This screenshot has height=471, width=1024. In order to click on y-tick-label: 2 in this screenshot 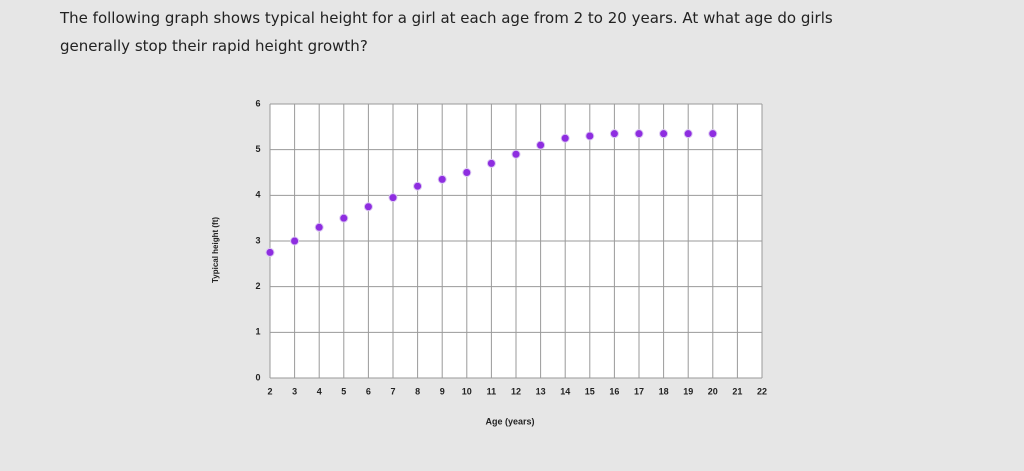, I will do `click(257, 286)`.